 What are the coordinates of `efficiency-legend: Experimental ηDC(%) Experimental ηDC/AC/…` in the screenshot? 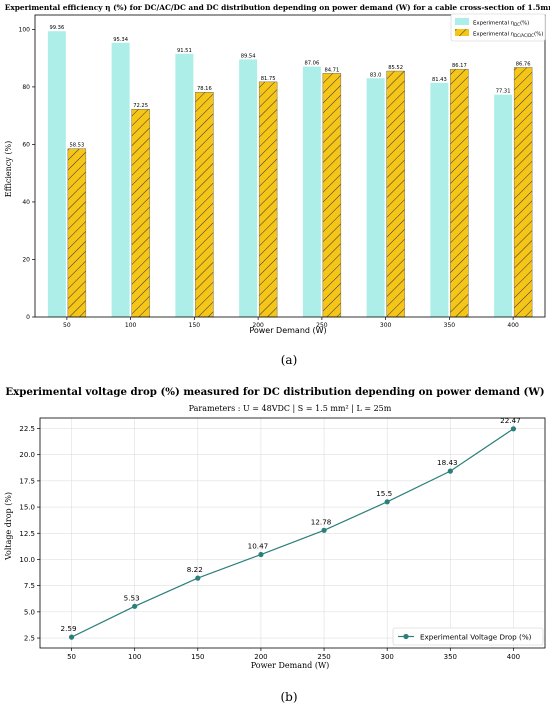 It's located at (498, 27).